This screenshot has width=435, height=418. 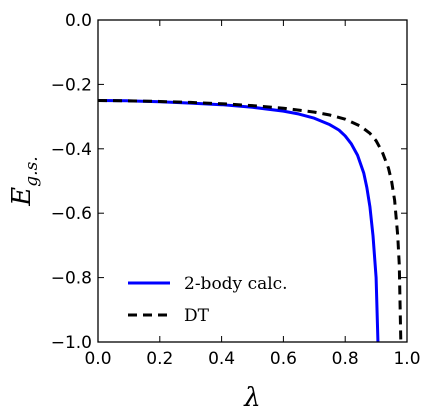 What do you see at coordinates (78, 21) in the screenshot?
I see `y-tick-label: 0.0` at bounding box center [78, 21].